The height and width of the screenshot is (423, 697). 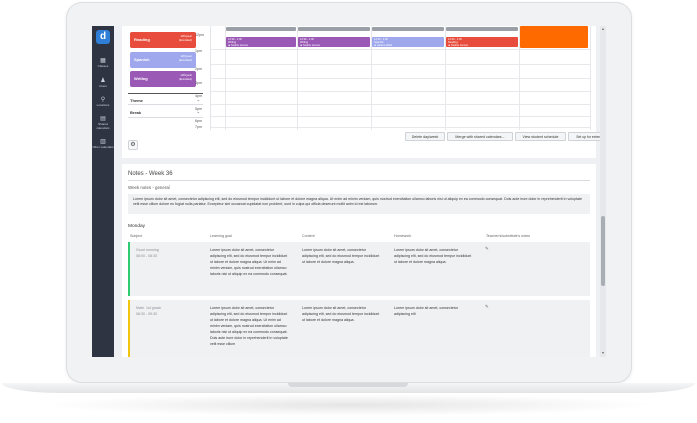 What do you see at coordinates (603, 251) in the screenshot?
I see `scrollbar-thumb` at bounding box center [603, 251].